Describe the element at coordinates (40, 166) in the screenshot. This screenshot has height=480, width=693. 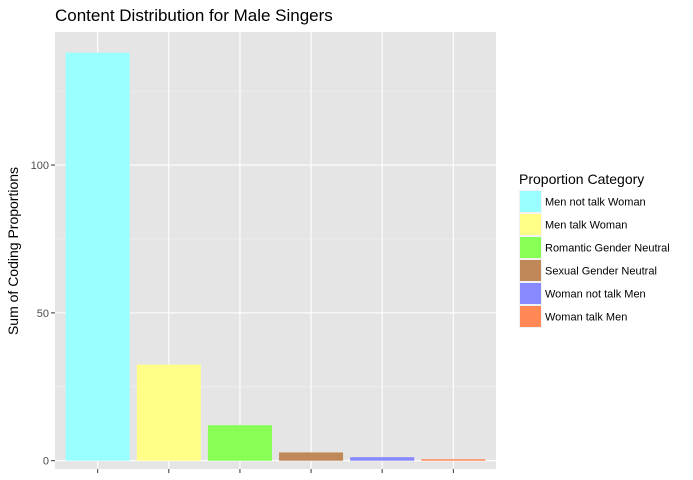
I see `y-tick-label: 100` at that location.